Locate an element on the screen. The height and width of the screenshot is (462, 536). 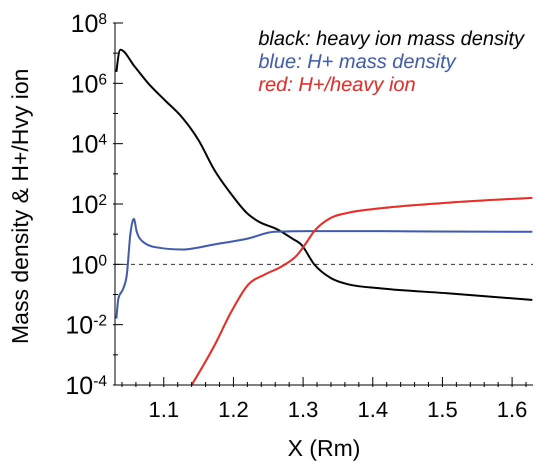
y-axis-title: Mass density & H+/Hvy ion is located at coordinates (20, 206).